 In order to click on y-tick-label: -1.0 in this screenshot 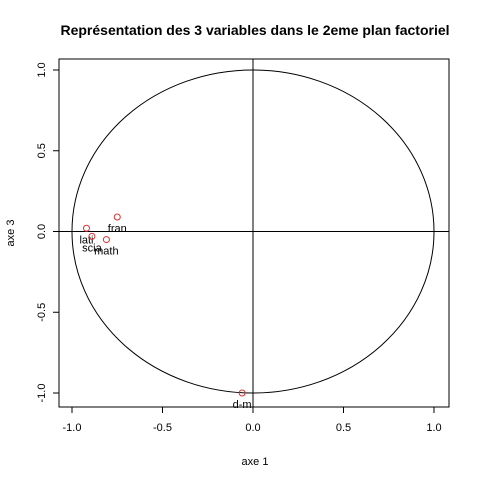, I will do `click(42, 393)`.